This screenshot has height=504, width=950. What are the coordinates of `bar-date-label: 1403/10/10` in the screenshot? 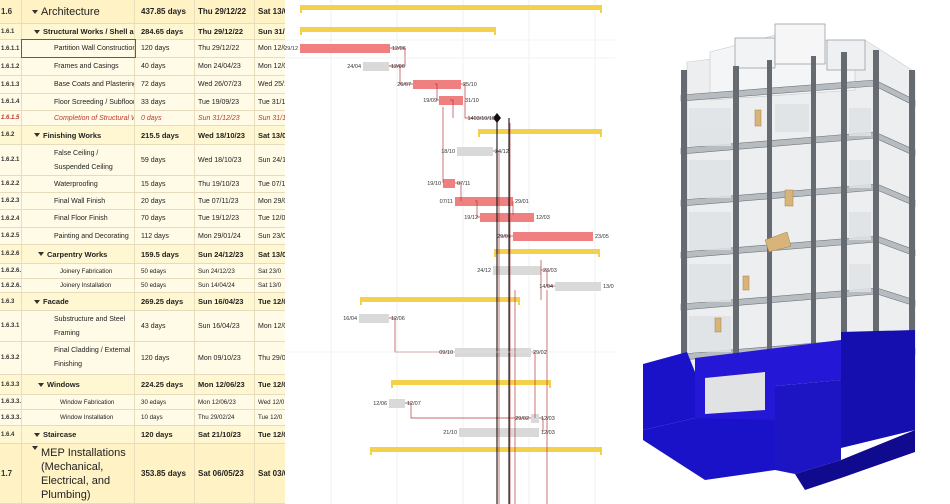 It's located at (481, 119).